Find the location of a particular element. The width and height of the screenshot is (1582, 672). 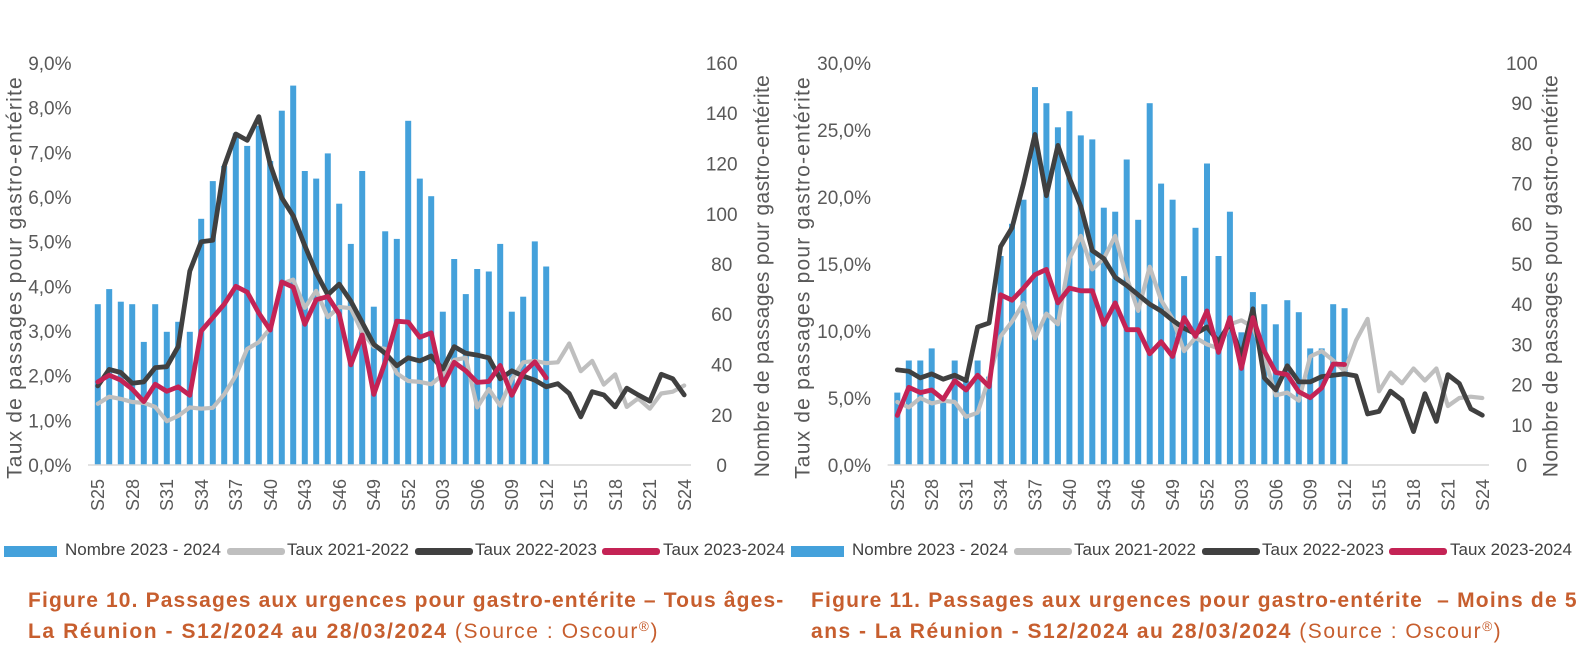

svg-text: 3,0% is located at coordinates (49, 332).